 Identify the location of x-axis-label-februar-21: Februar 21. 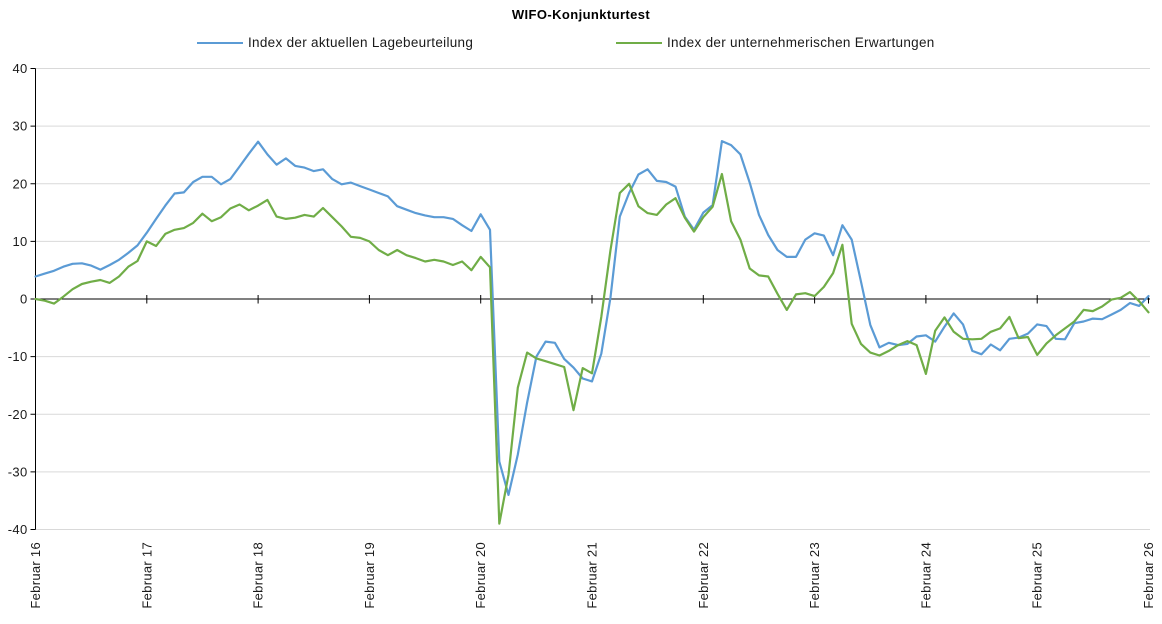
(592, 575).